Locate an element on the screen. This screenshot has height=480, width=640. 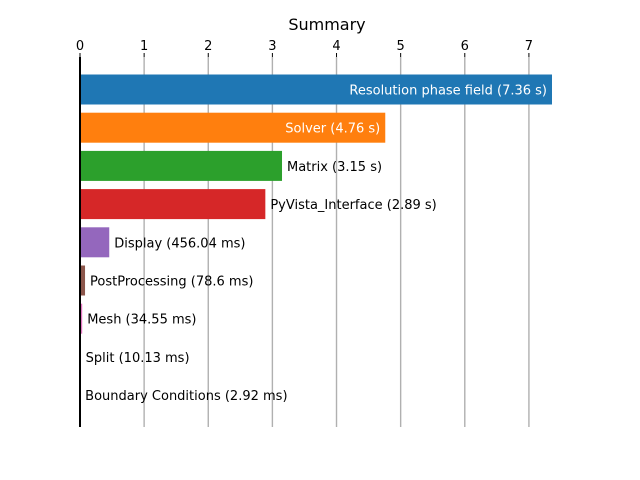
x-tick-label: 4 is located at coordinates (336, 46).